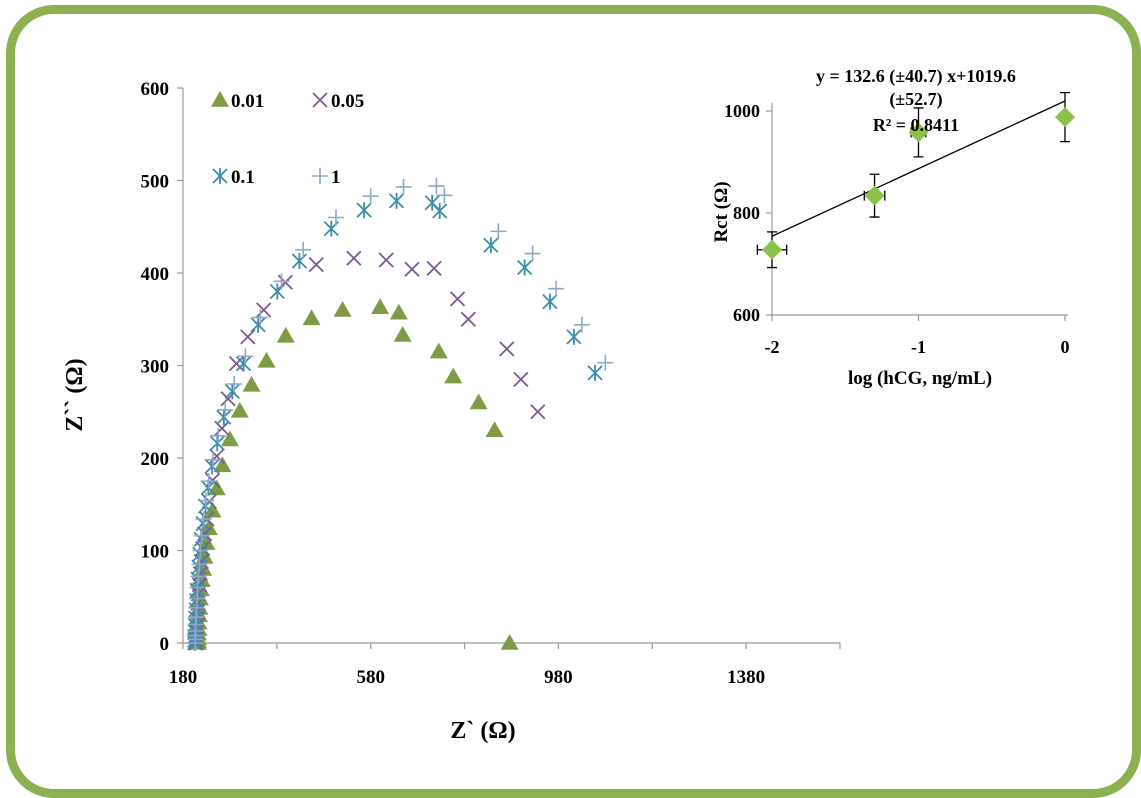 Image resolution: width=1141 pixels, height=798 pixels. What do you see at coordinates (370, 677) in the screenshot?
I see `main-x-tick-label: 580` at bounding box center [370, 677].